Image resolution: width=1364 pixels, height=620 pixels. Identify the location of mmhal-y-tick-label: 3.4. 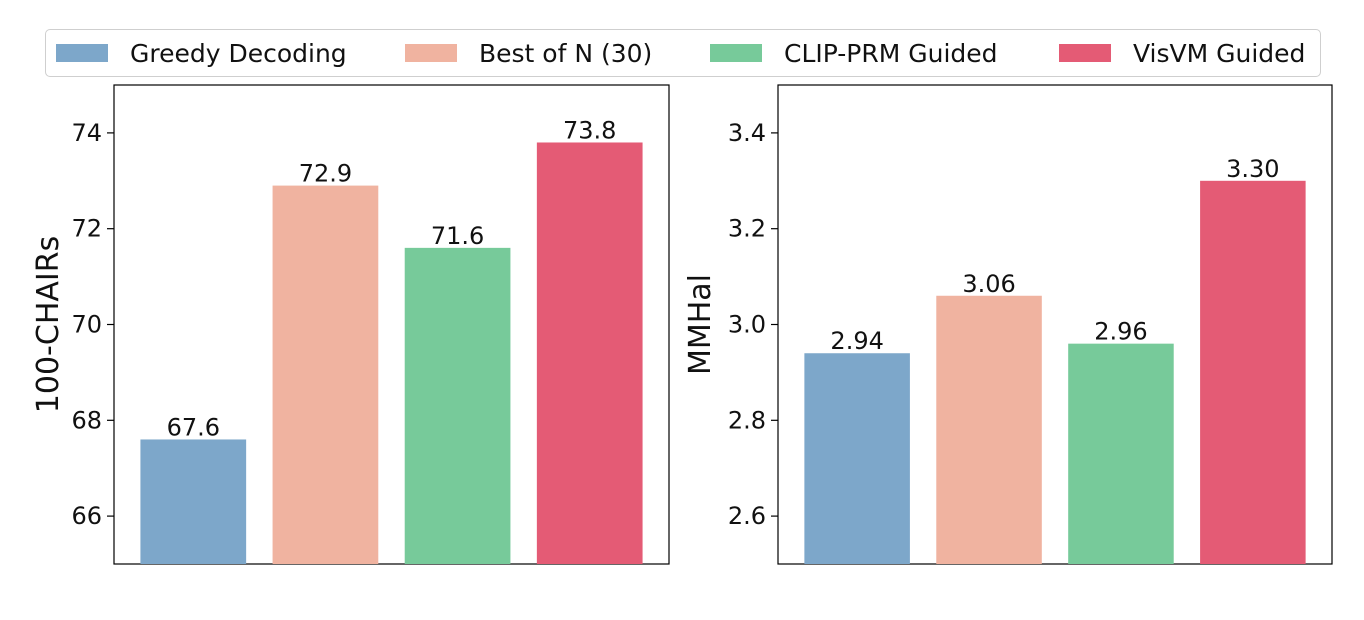
(747, 133).